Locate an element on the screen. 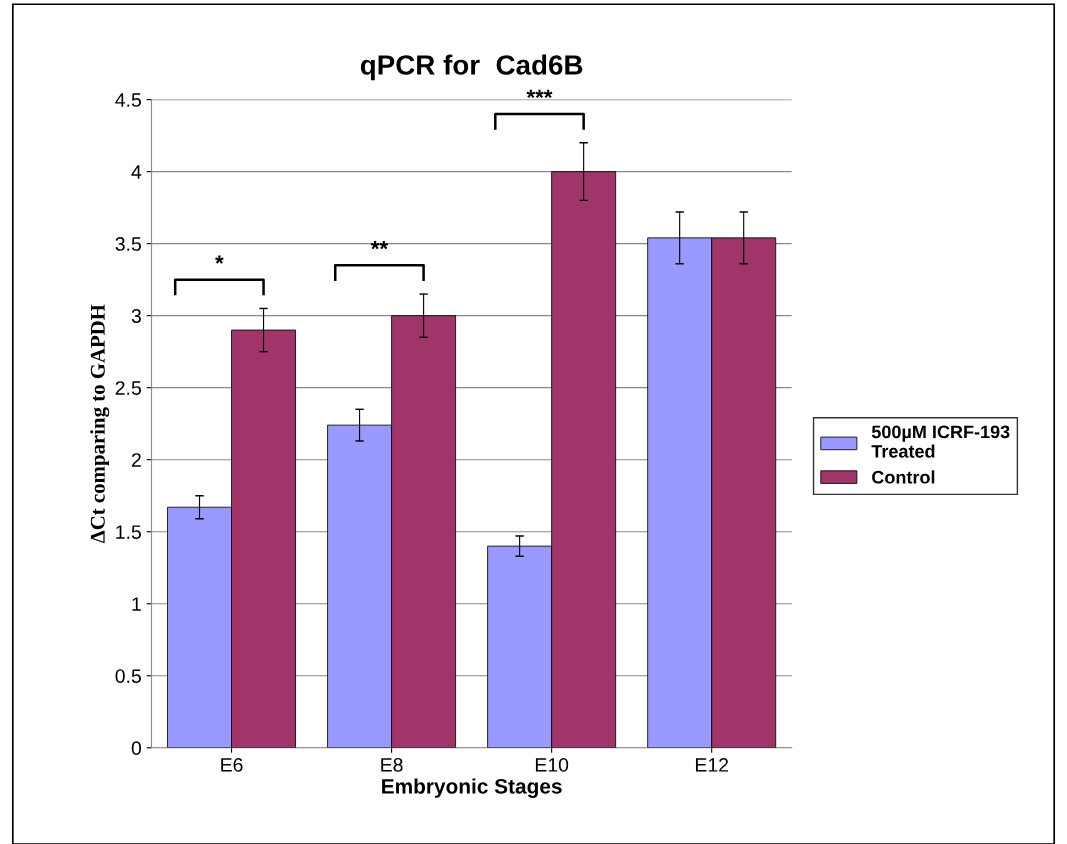 This screenshot has height=844, width=1067. x-tick-label: E8 is located at coordinates (392, 765).